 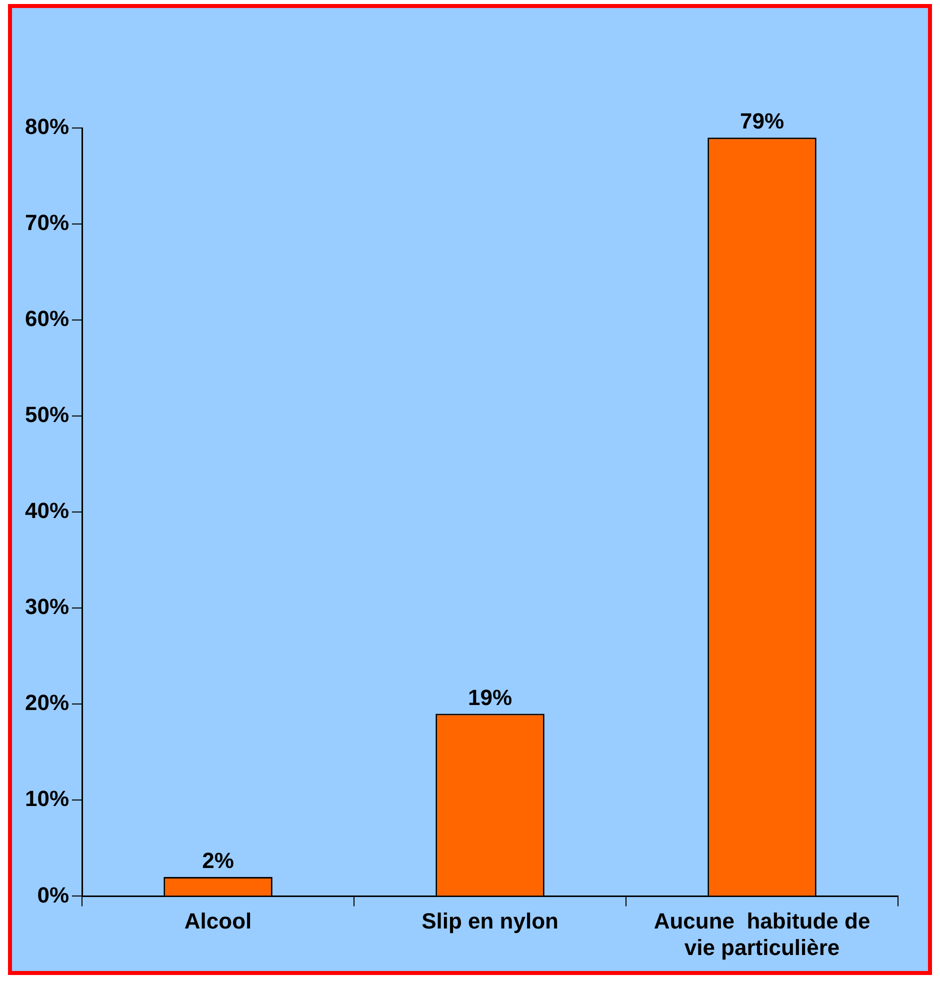 What do you see at coordinates (47, 319) in the screenshot?
I see `y-tick-label: 60%` at bounding box center [47, 319].